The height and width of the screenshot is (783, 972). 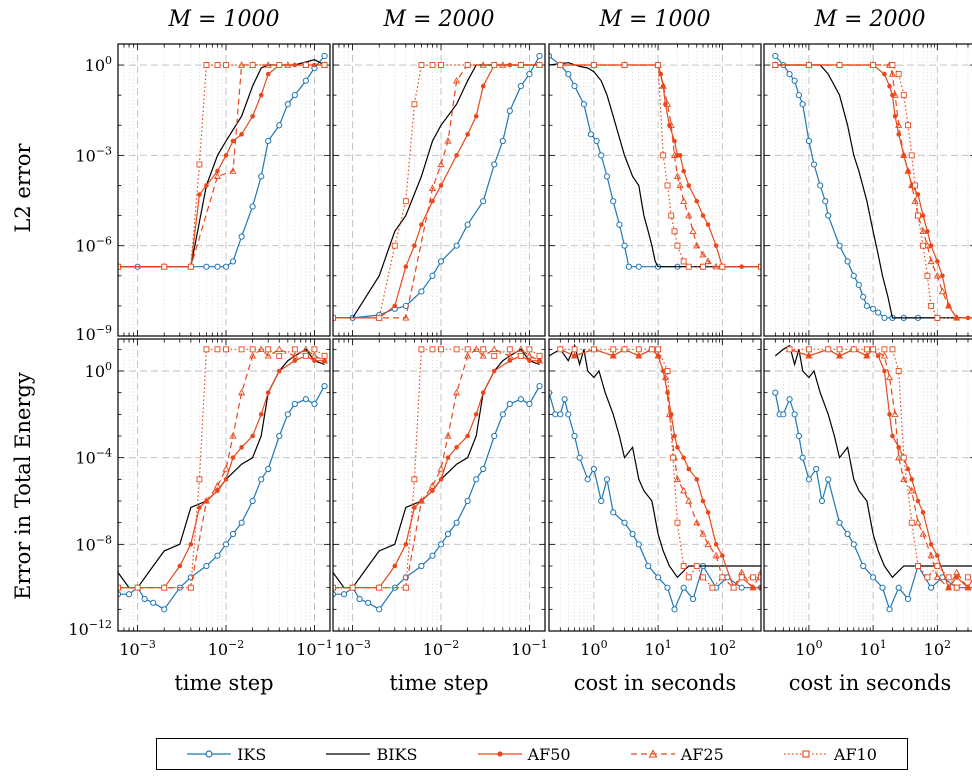 I want to click on series-group, so click(x=655, y=478).